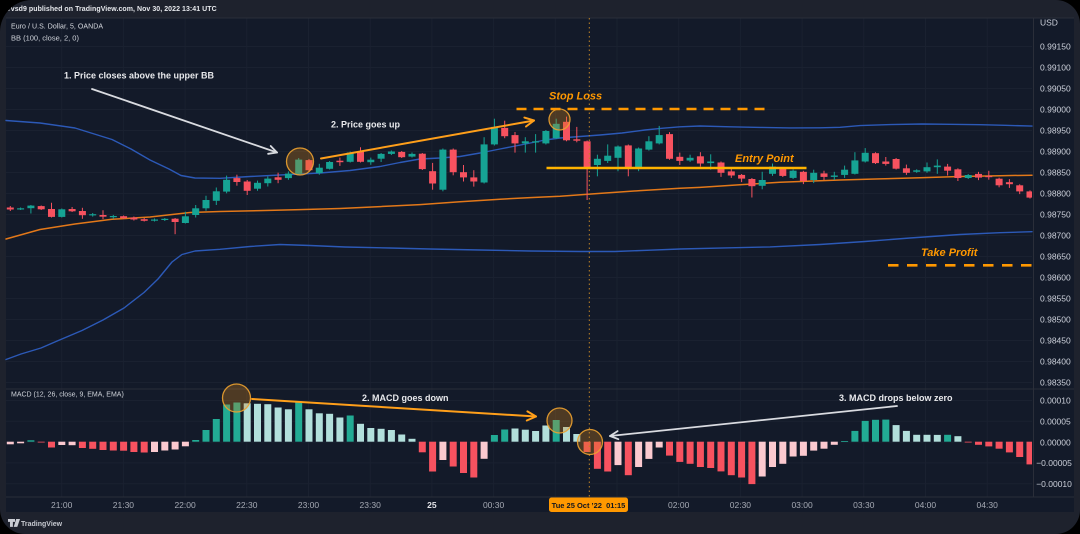 The image size is (1080, 534). What do you see at coordinates (1055, 68) in the screenshot?
I see `svg-text: 0.99100` at bounding box center [1055, 68].